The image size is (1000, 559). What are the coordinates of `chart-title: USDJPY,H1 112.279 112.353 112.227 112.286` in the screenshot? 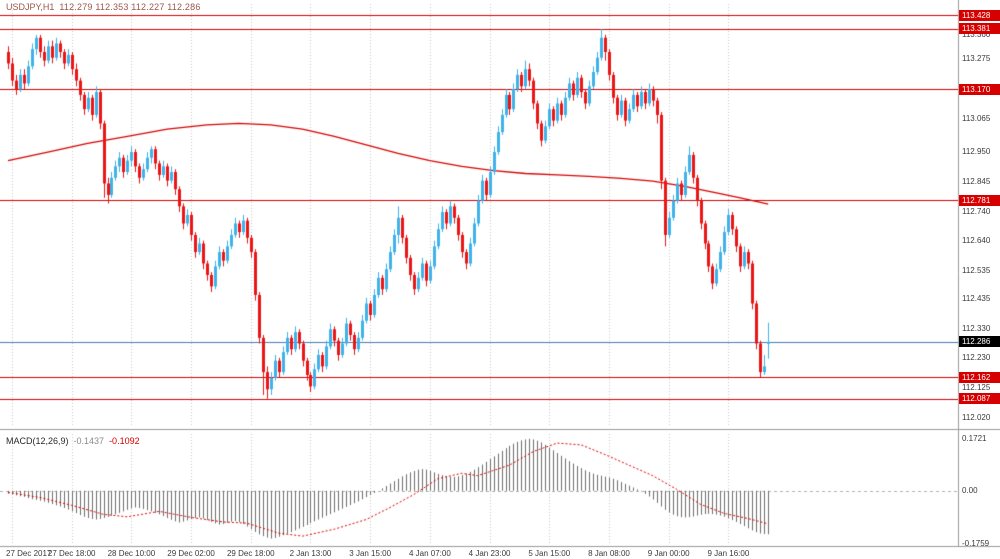 It's located at (103, 7).